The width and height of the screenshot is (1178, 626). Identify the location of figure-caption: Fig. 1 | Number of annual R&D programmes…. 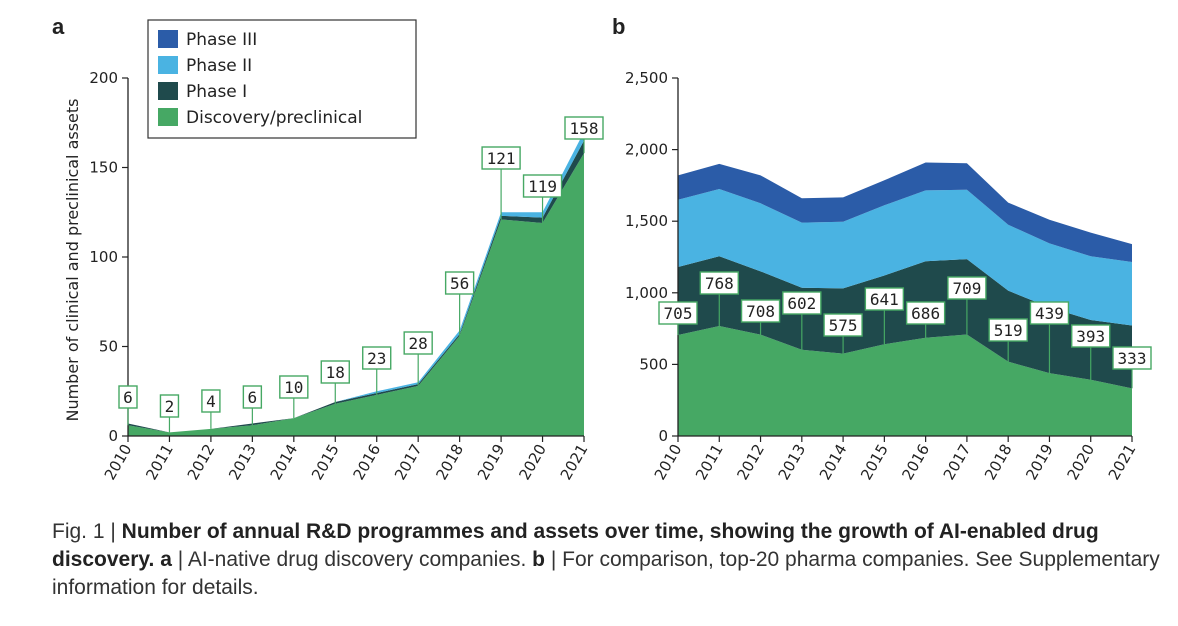
(607, 560).